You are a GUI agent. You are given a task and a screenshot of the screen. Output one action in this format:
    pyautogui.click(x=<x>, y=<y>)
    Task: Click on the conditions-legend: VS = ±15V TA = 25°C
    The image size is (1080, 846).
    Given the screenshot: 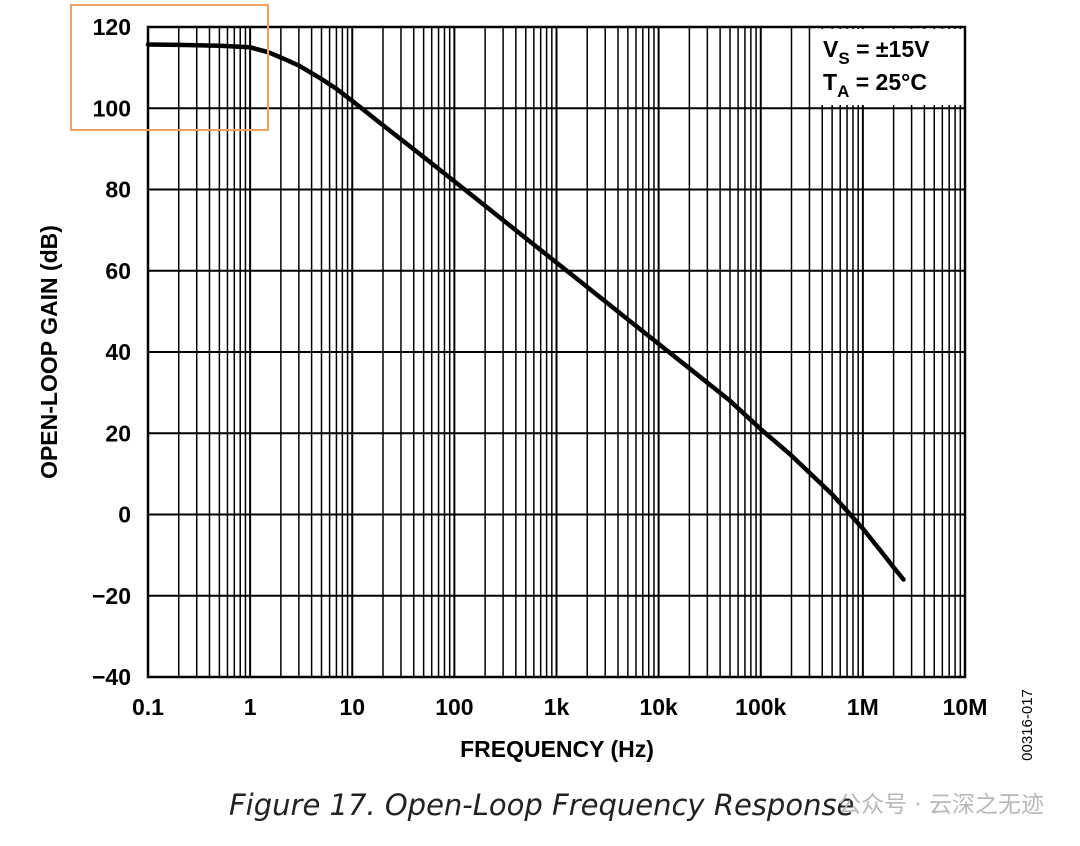 What is the action you would take?
    pyautogui.click(x=887, y=67)
    